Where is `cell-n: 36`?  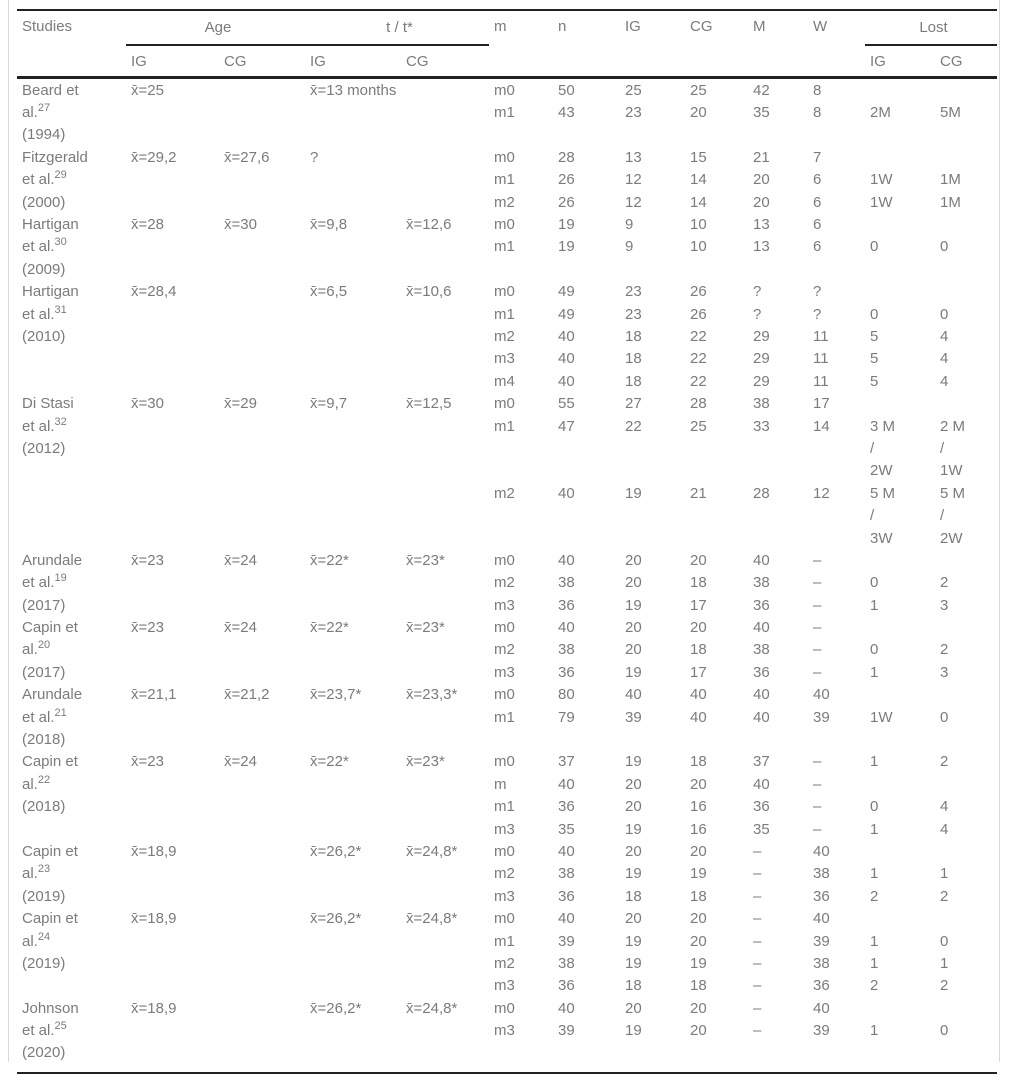
cell-n: 36 is located at coordinates (566, 986).